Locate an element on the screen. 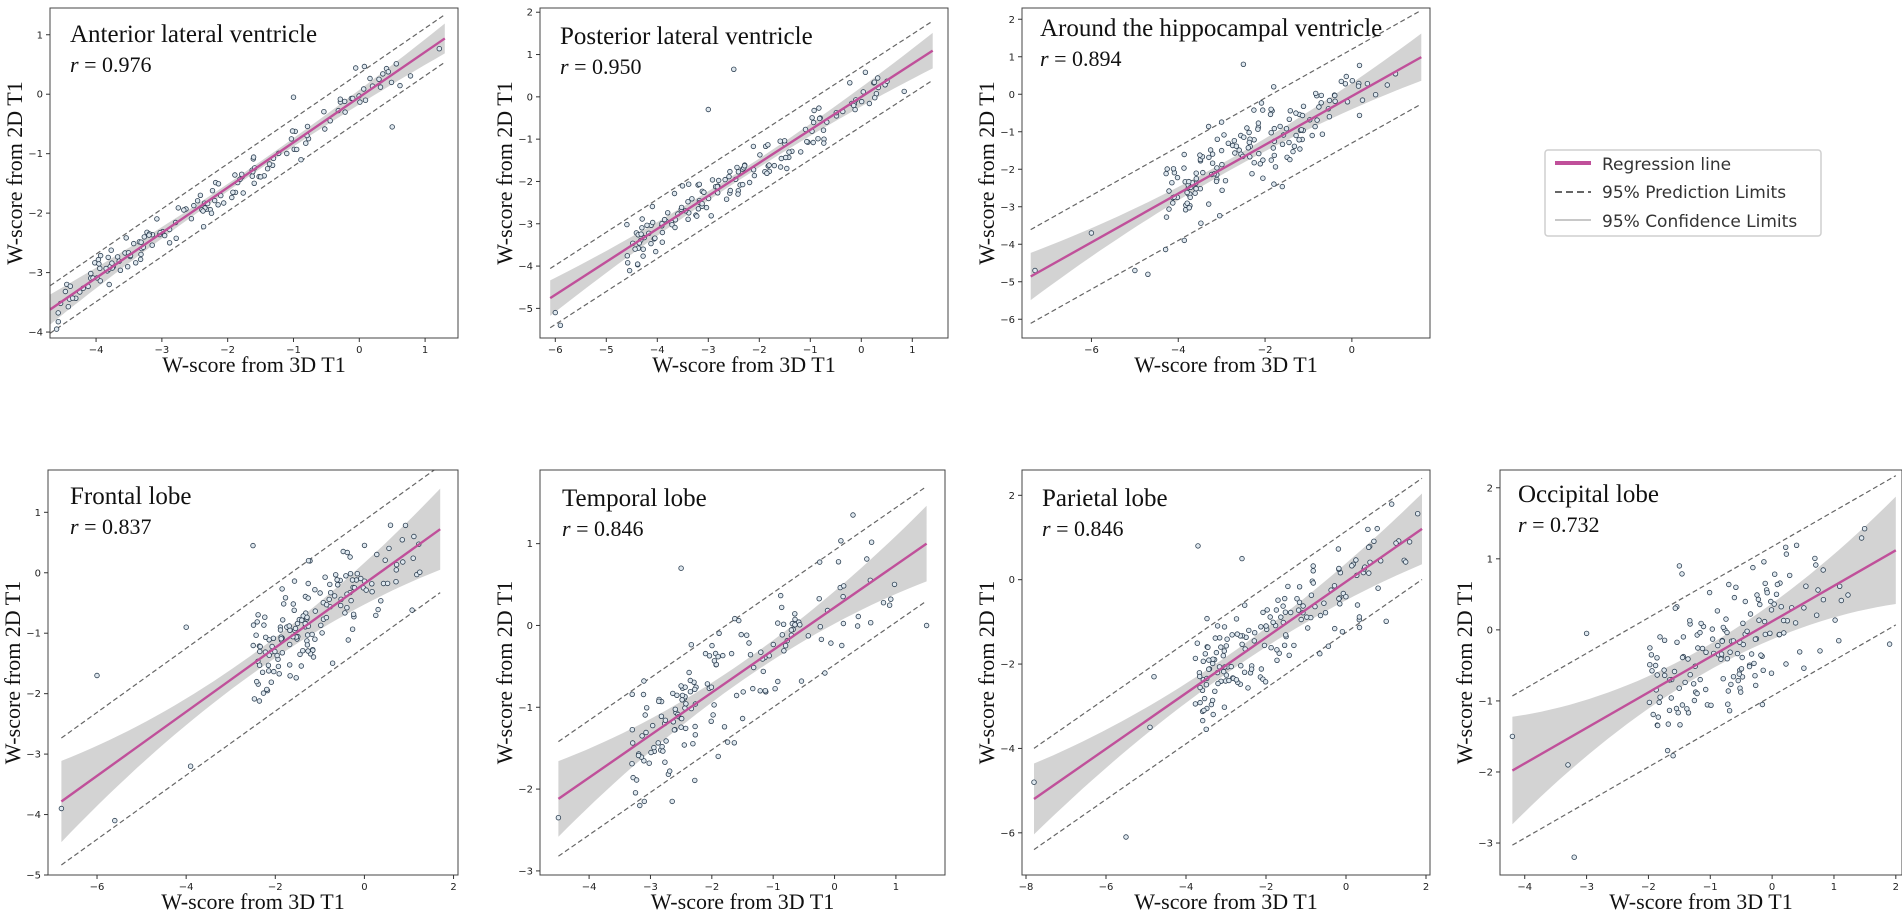 This screenshot has height=916, width=1902. x-tick-label: −2 is located at coordinates (759, 350).